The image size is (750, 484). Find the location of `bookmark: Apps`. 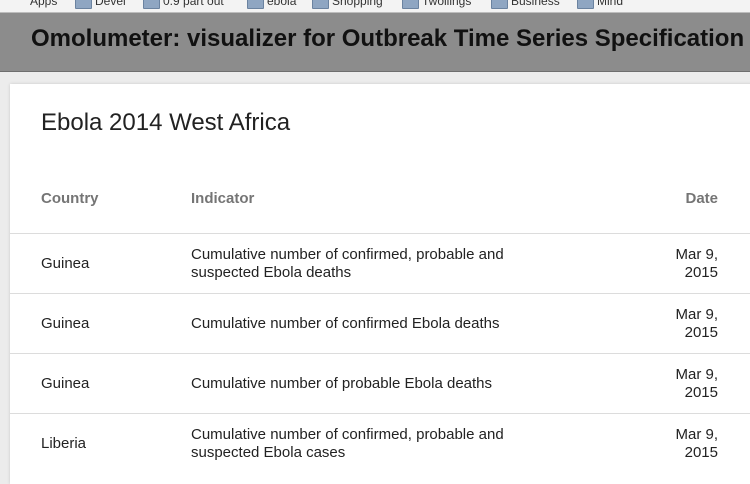

bookmark: Apps is located at coordinates (44, 4).